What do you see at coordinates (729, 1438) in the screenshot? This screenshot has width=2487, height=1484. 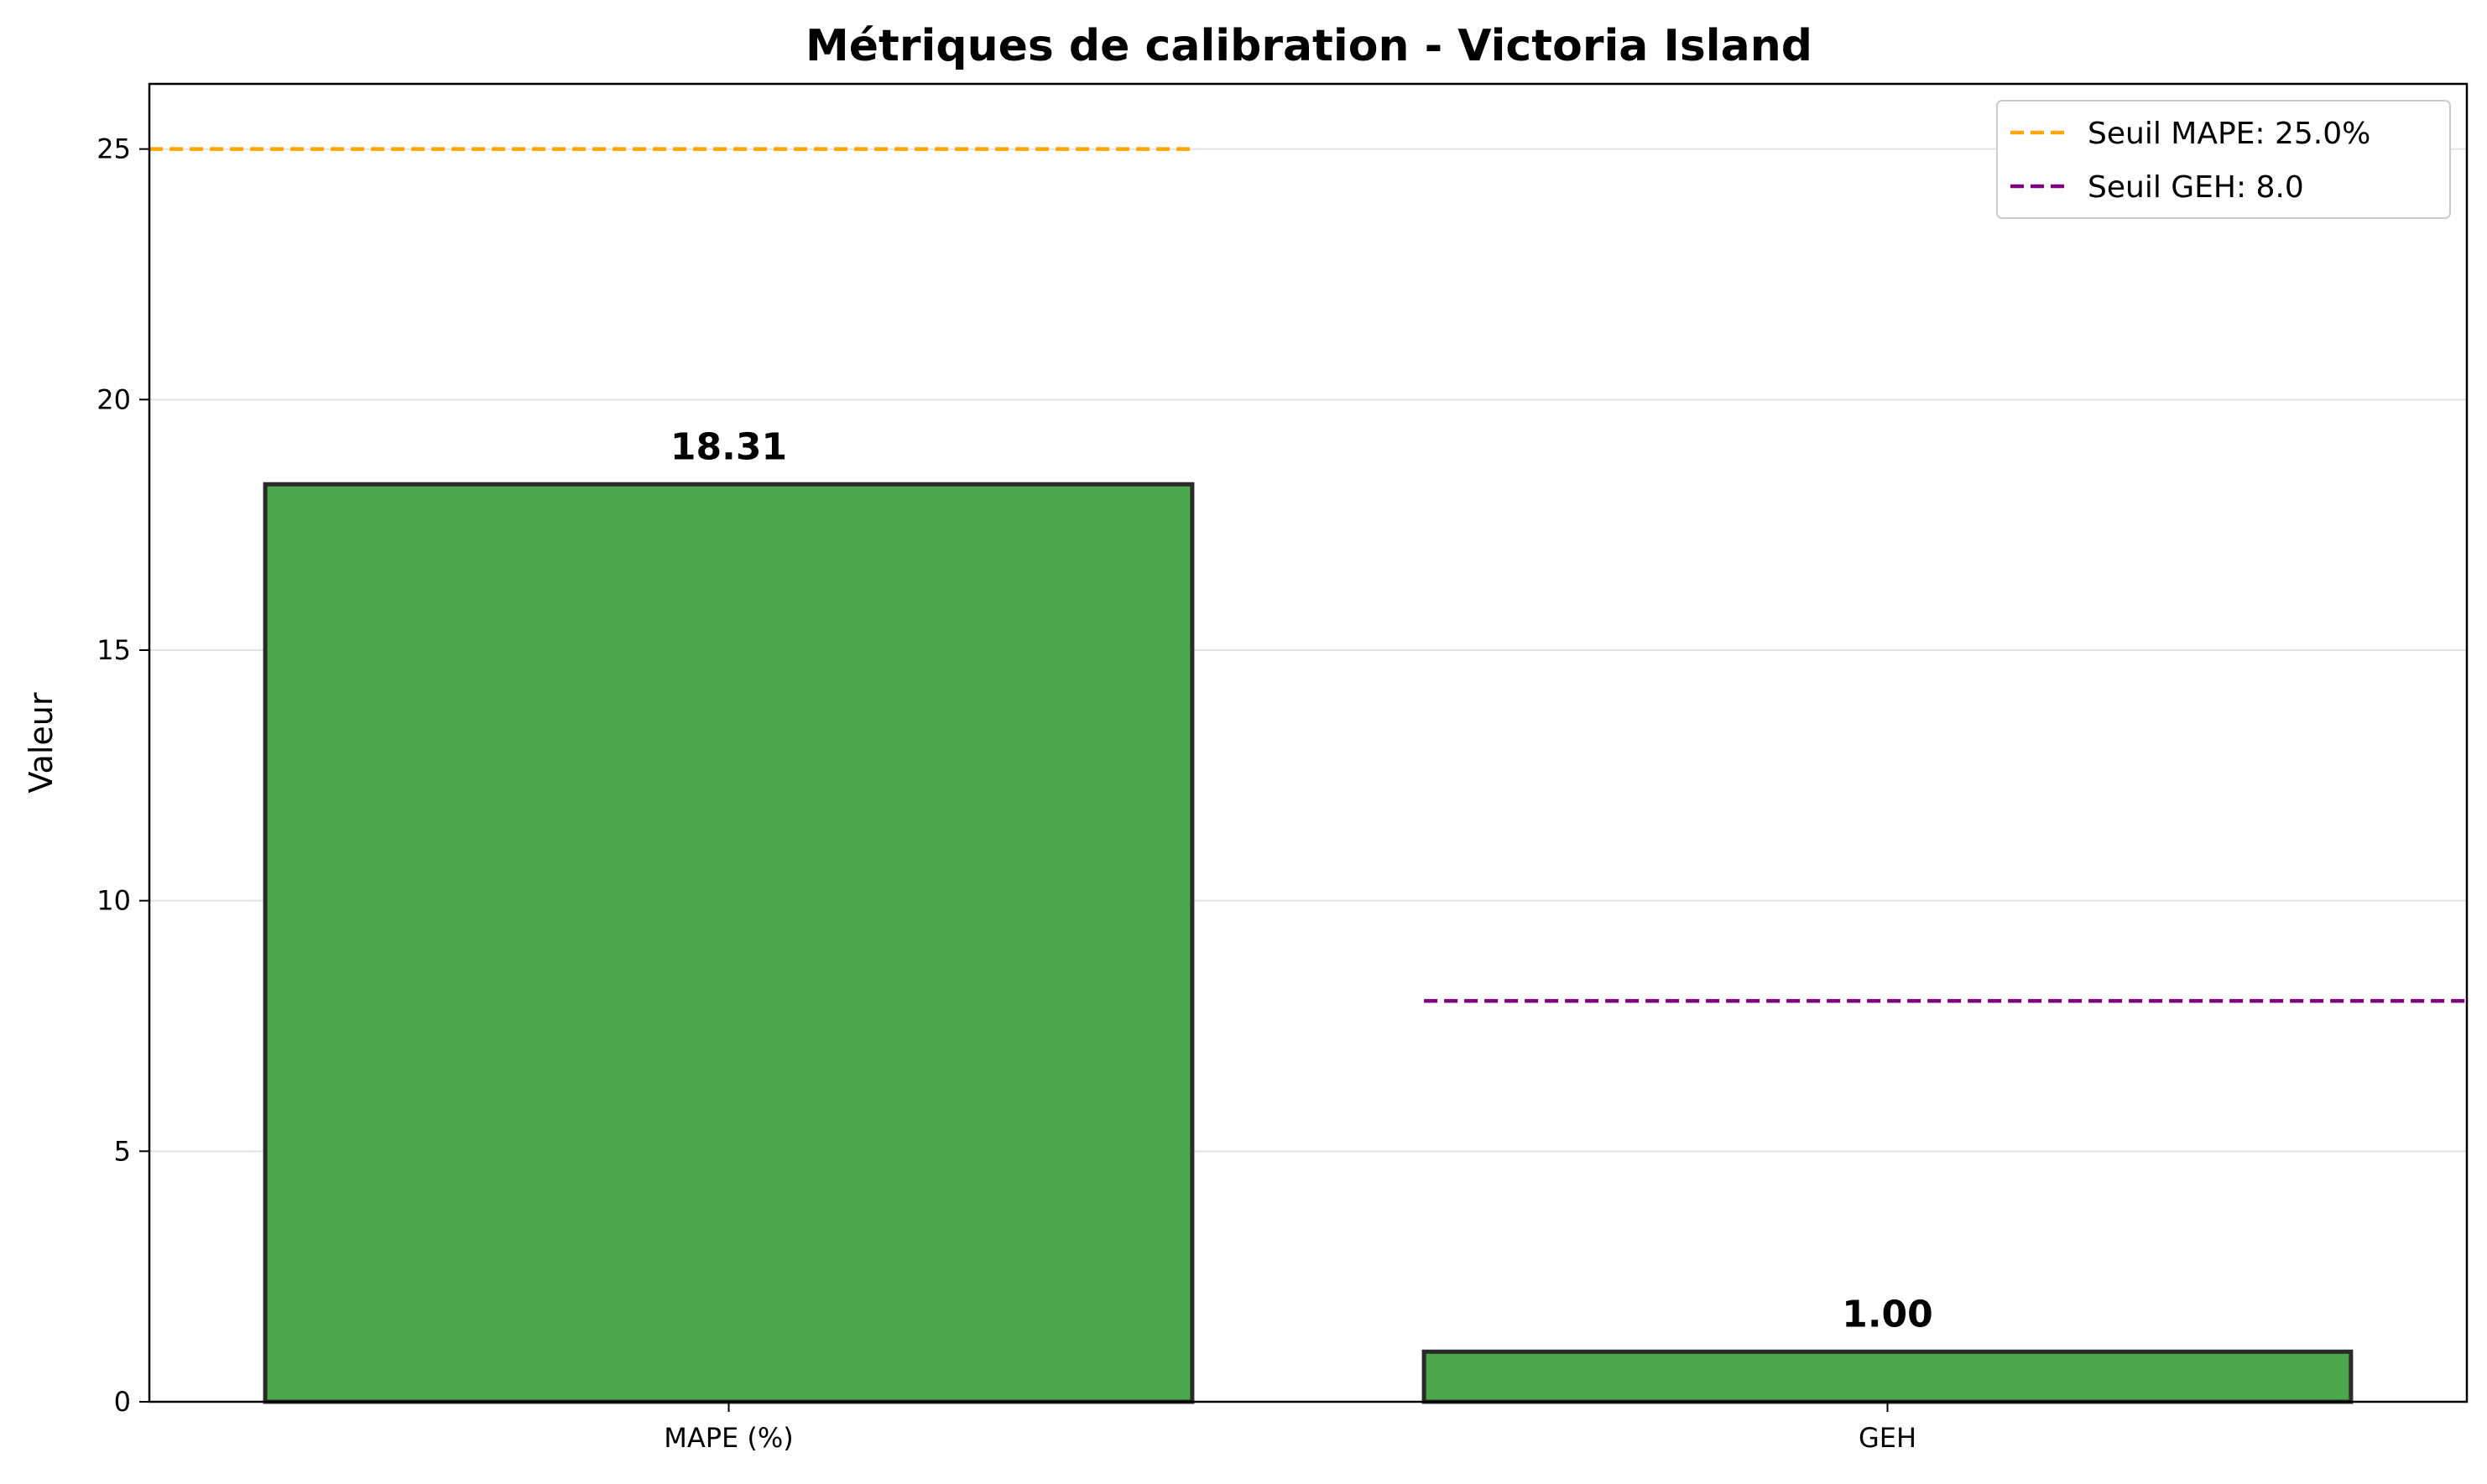 I see `x-tick-label: MAPE (%)` at bounding box center [729, 1438].